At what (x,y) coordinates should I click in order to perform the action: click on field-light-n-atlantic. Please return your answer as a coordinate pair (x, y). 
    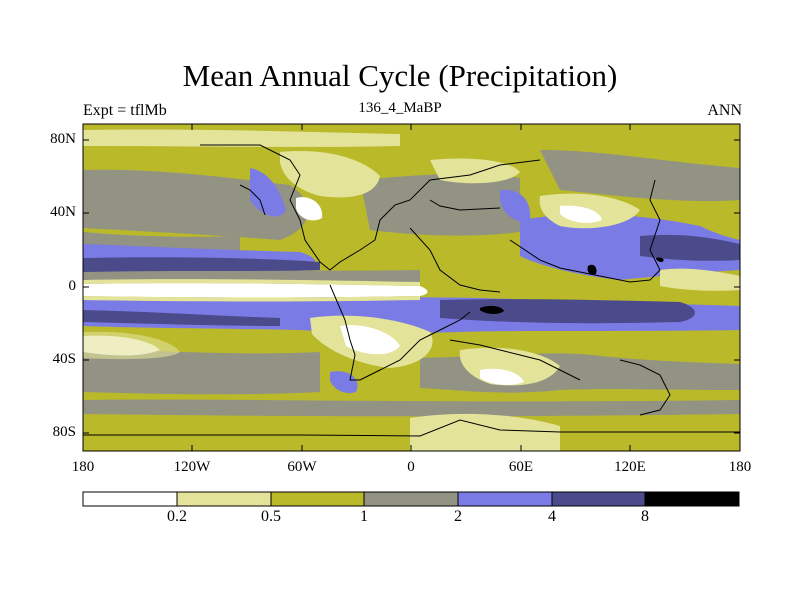
    Looking at the image, I should click on (330, 174).